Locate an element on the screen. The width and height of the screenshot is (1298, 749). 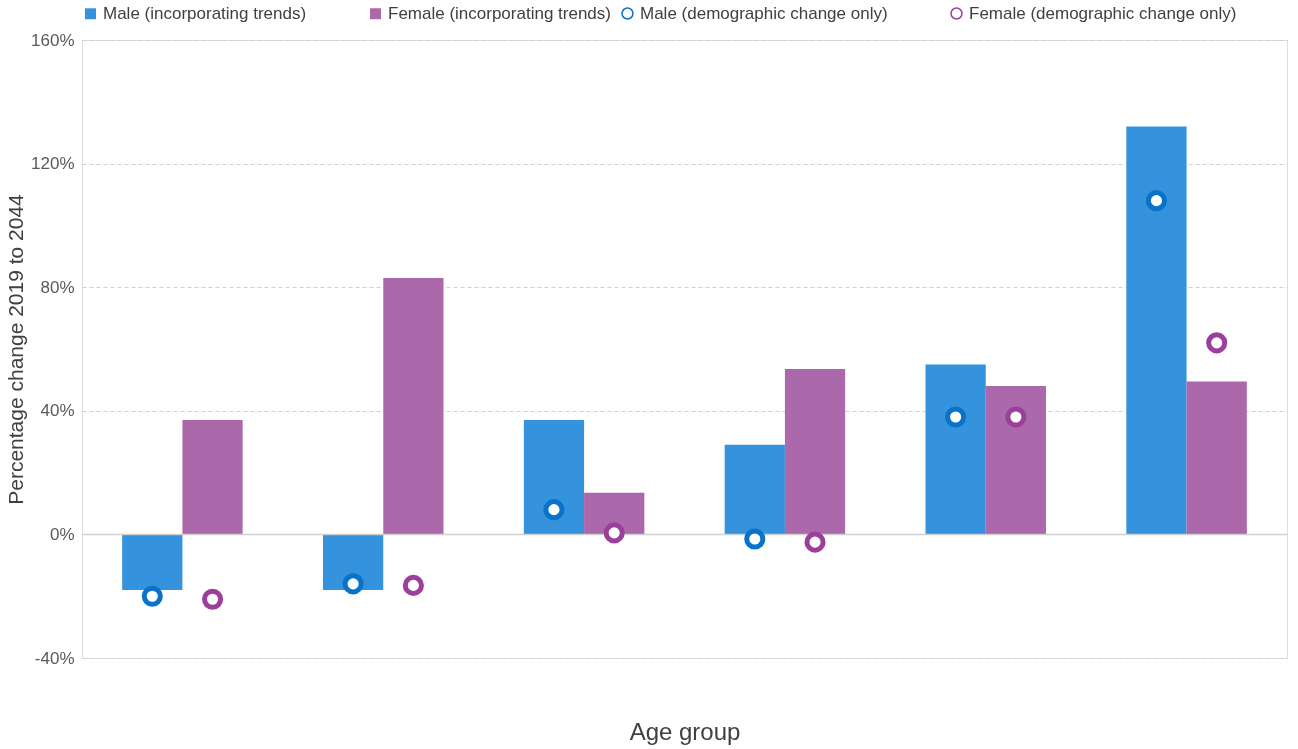
legend-label: Female (demographic change only) is located at coordinates (1103, 13).